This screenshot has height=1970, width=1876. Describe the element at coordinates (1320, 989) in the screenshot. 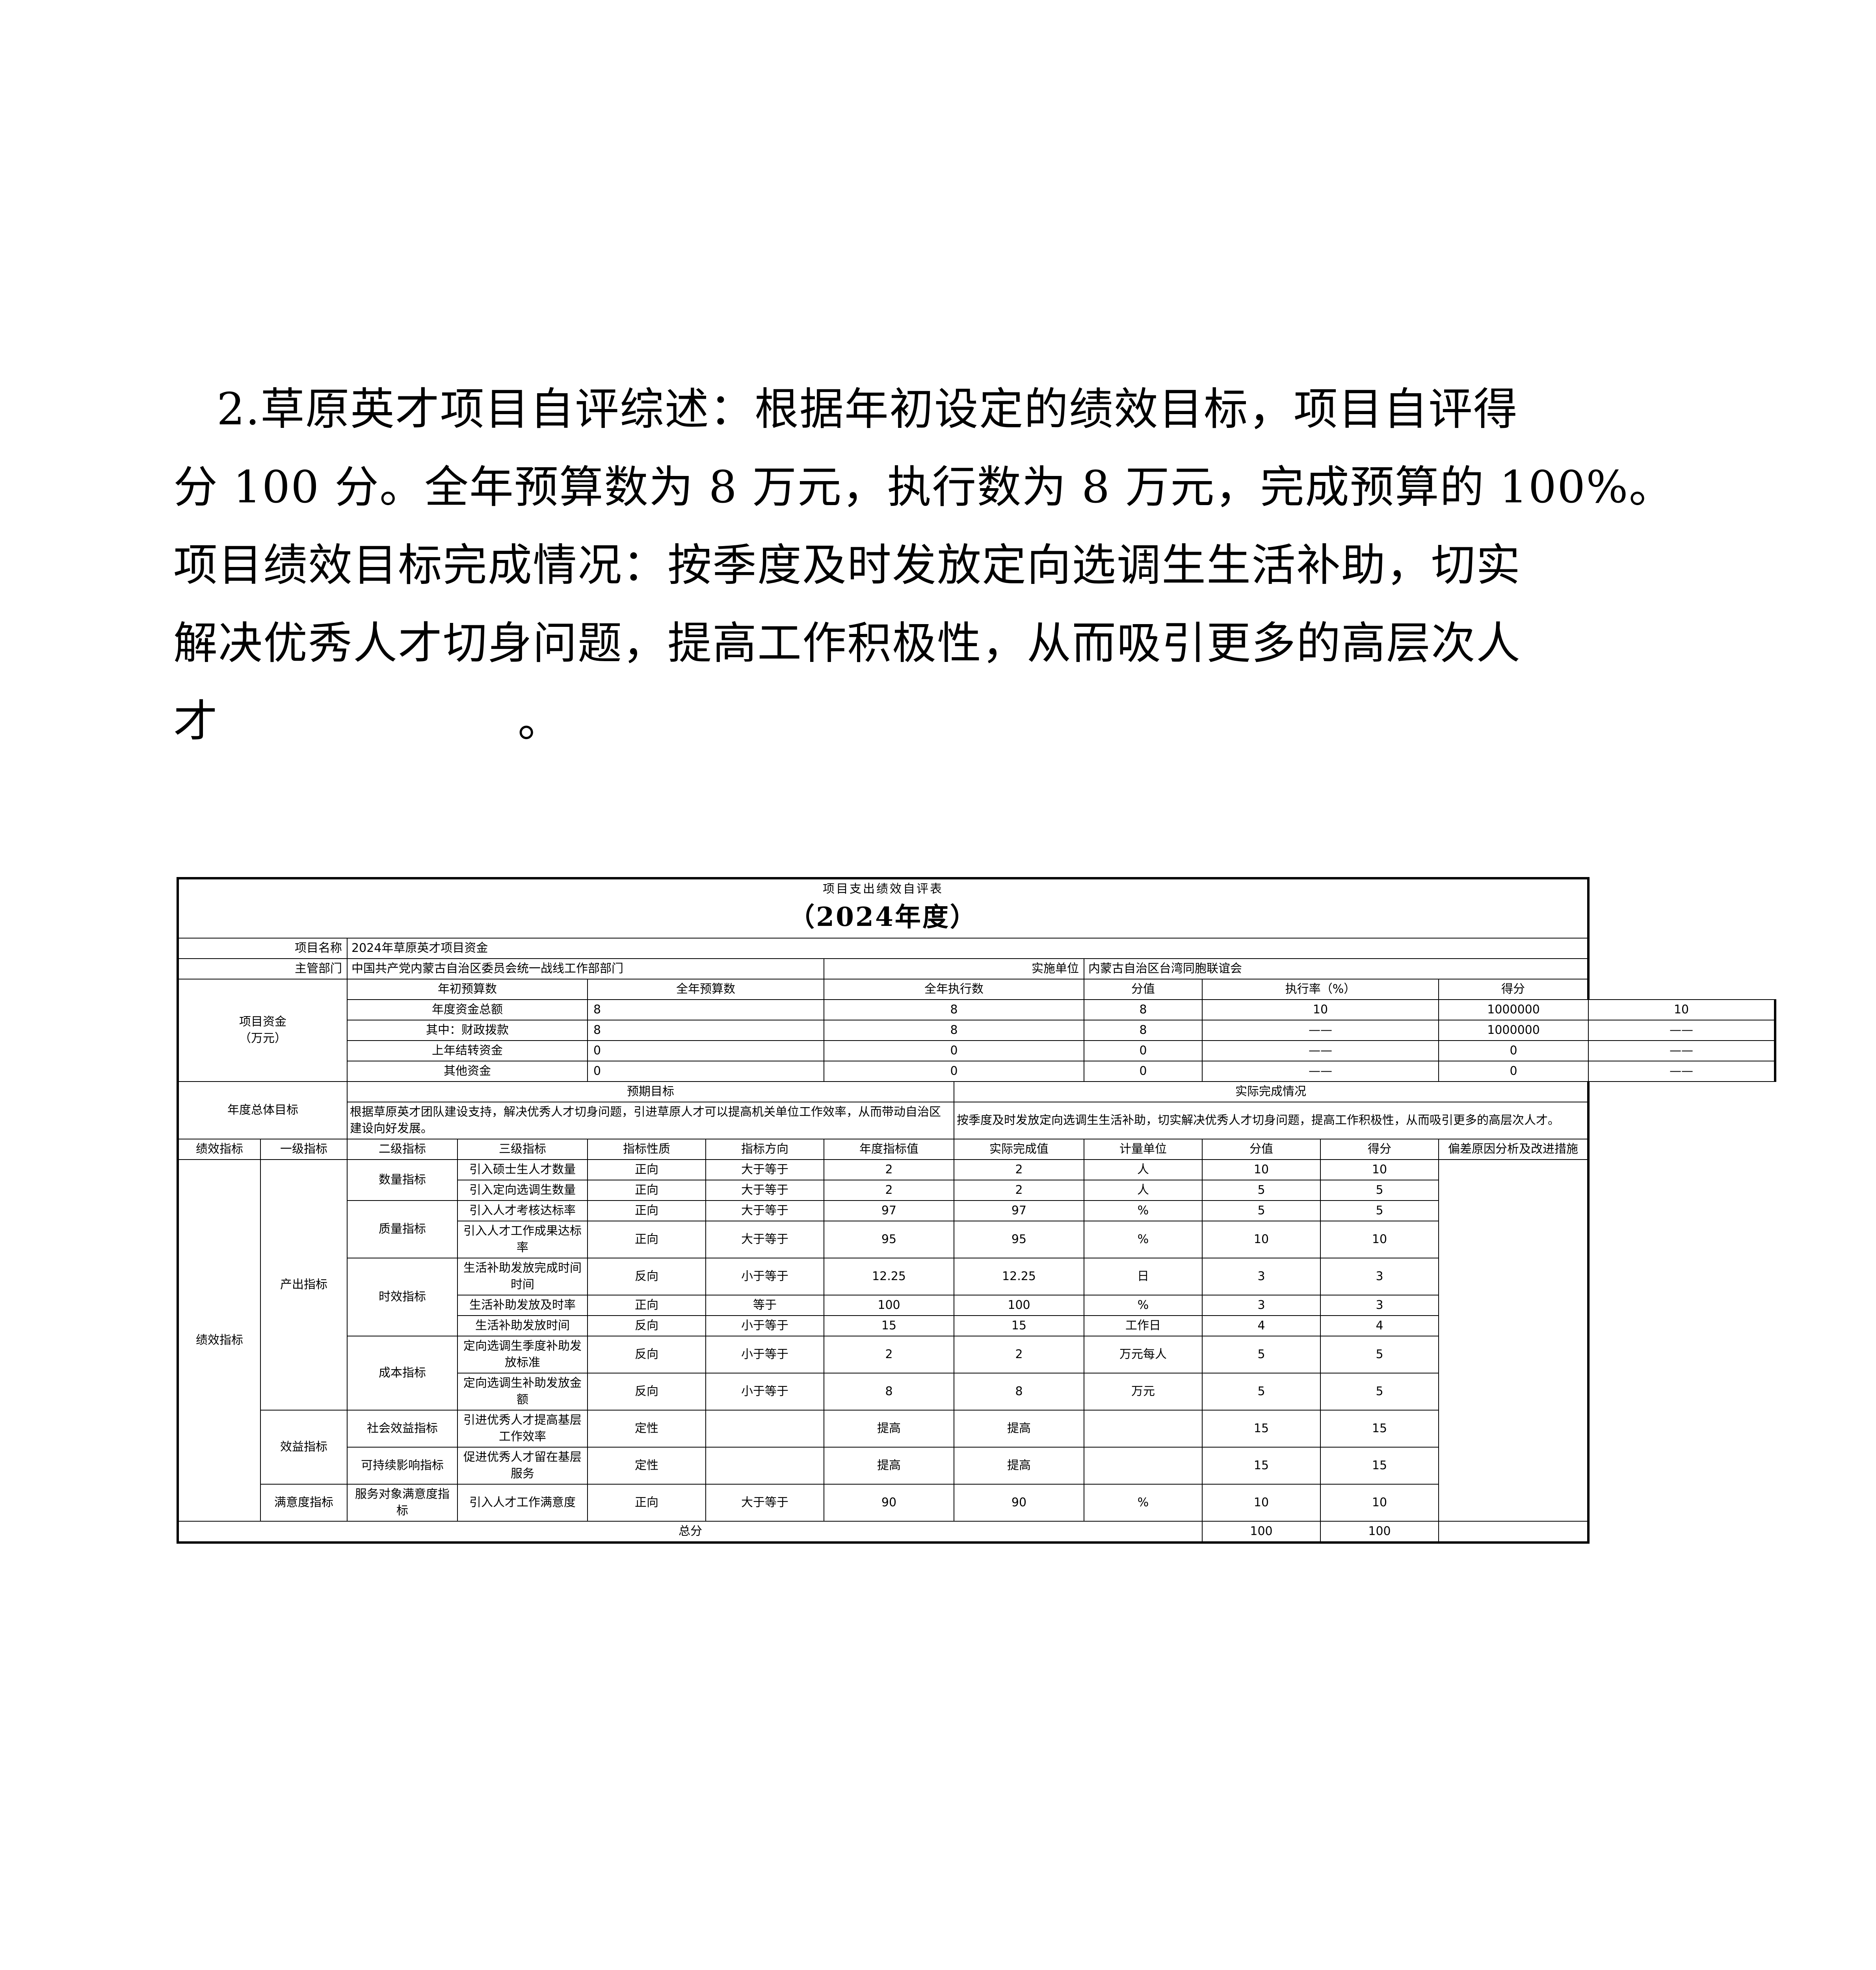

I see `funds-header-rate: 执行率（%）` at that location.